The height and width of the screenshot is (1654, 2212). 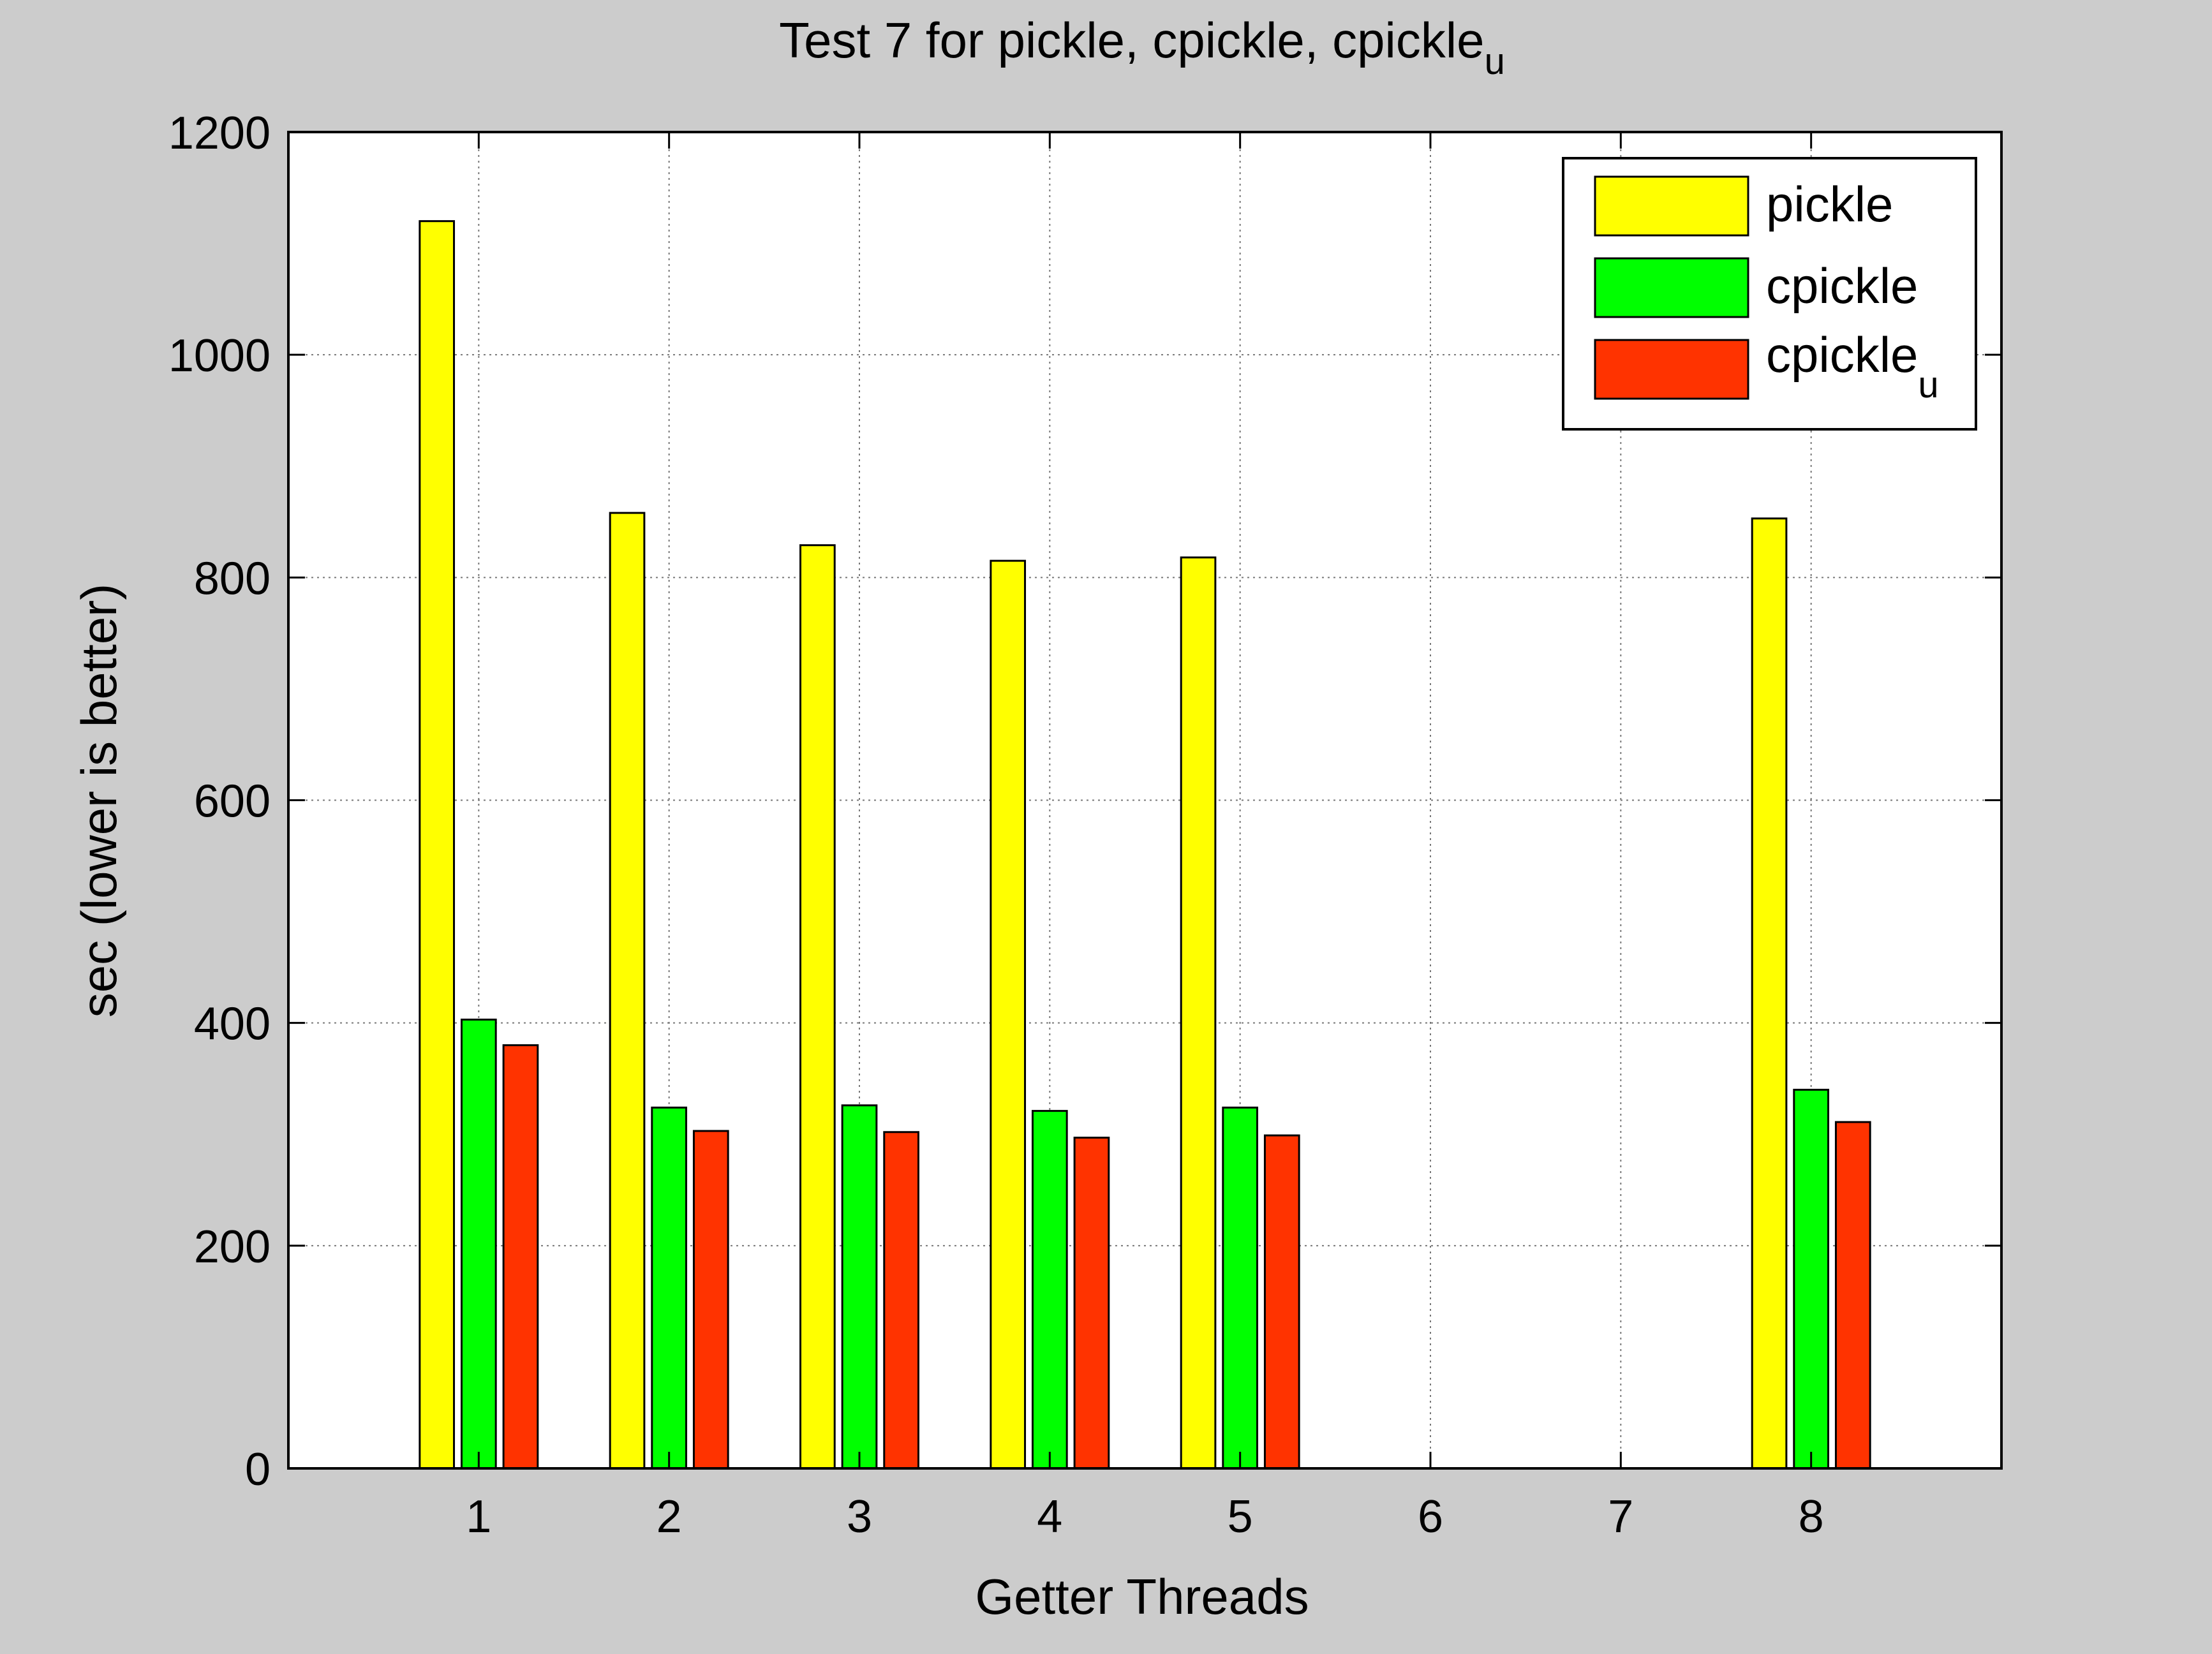 What do you see at coordinates (1240, 1517) in the screenshot?
I see `x-tick-label: 5` at bounding box center [1240, 1517].